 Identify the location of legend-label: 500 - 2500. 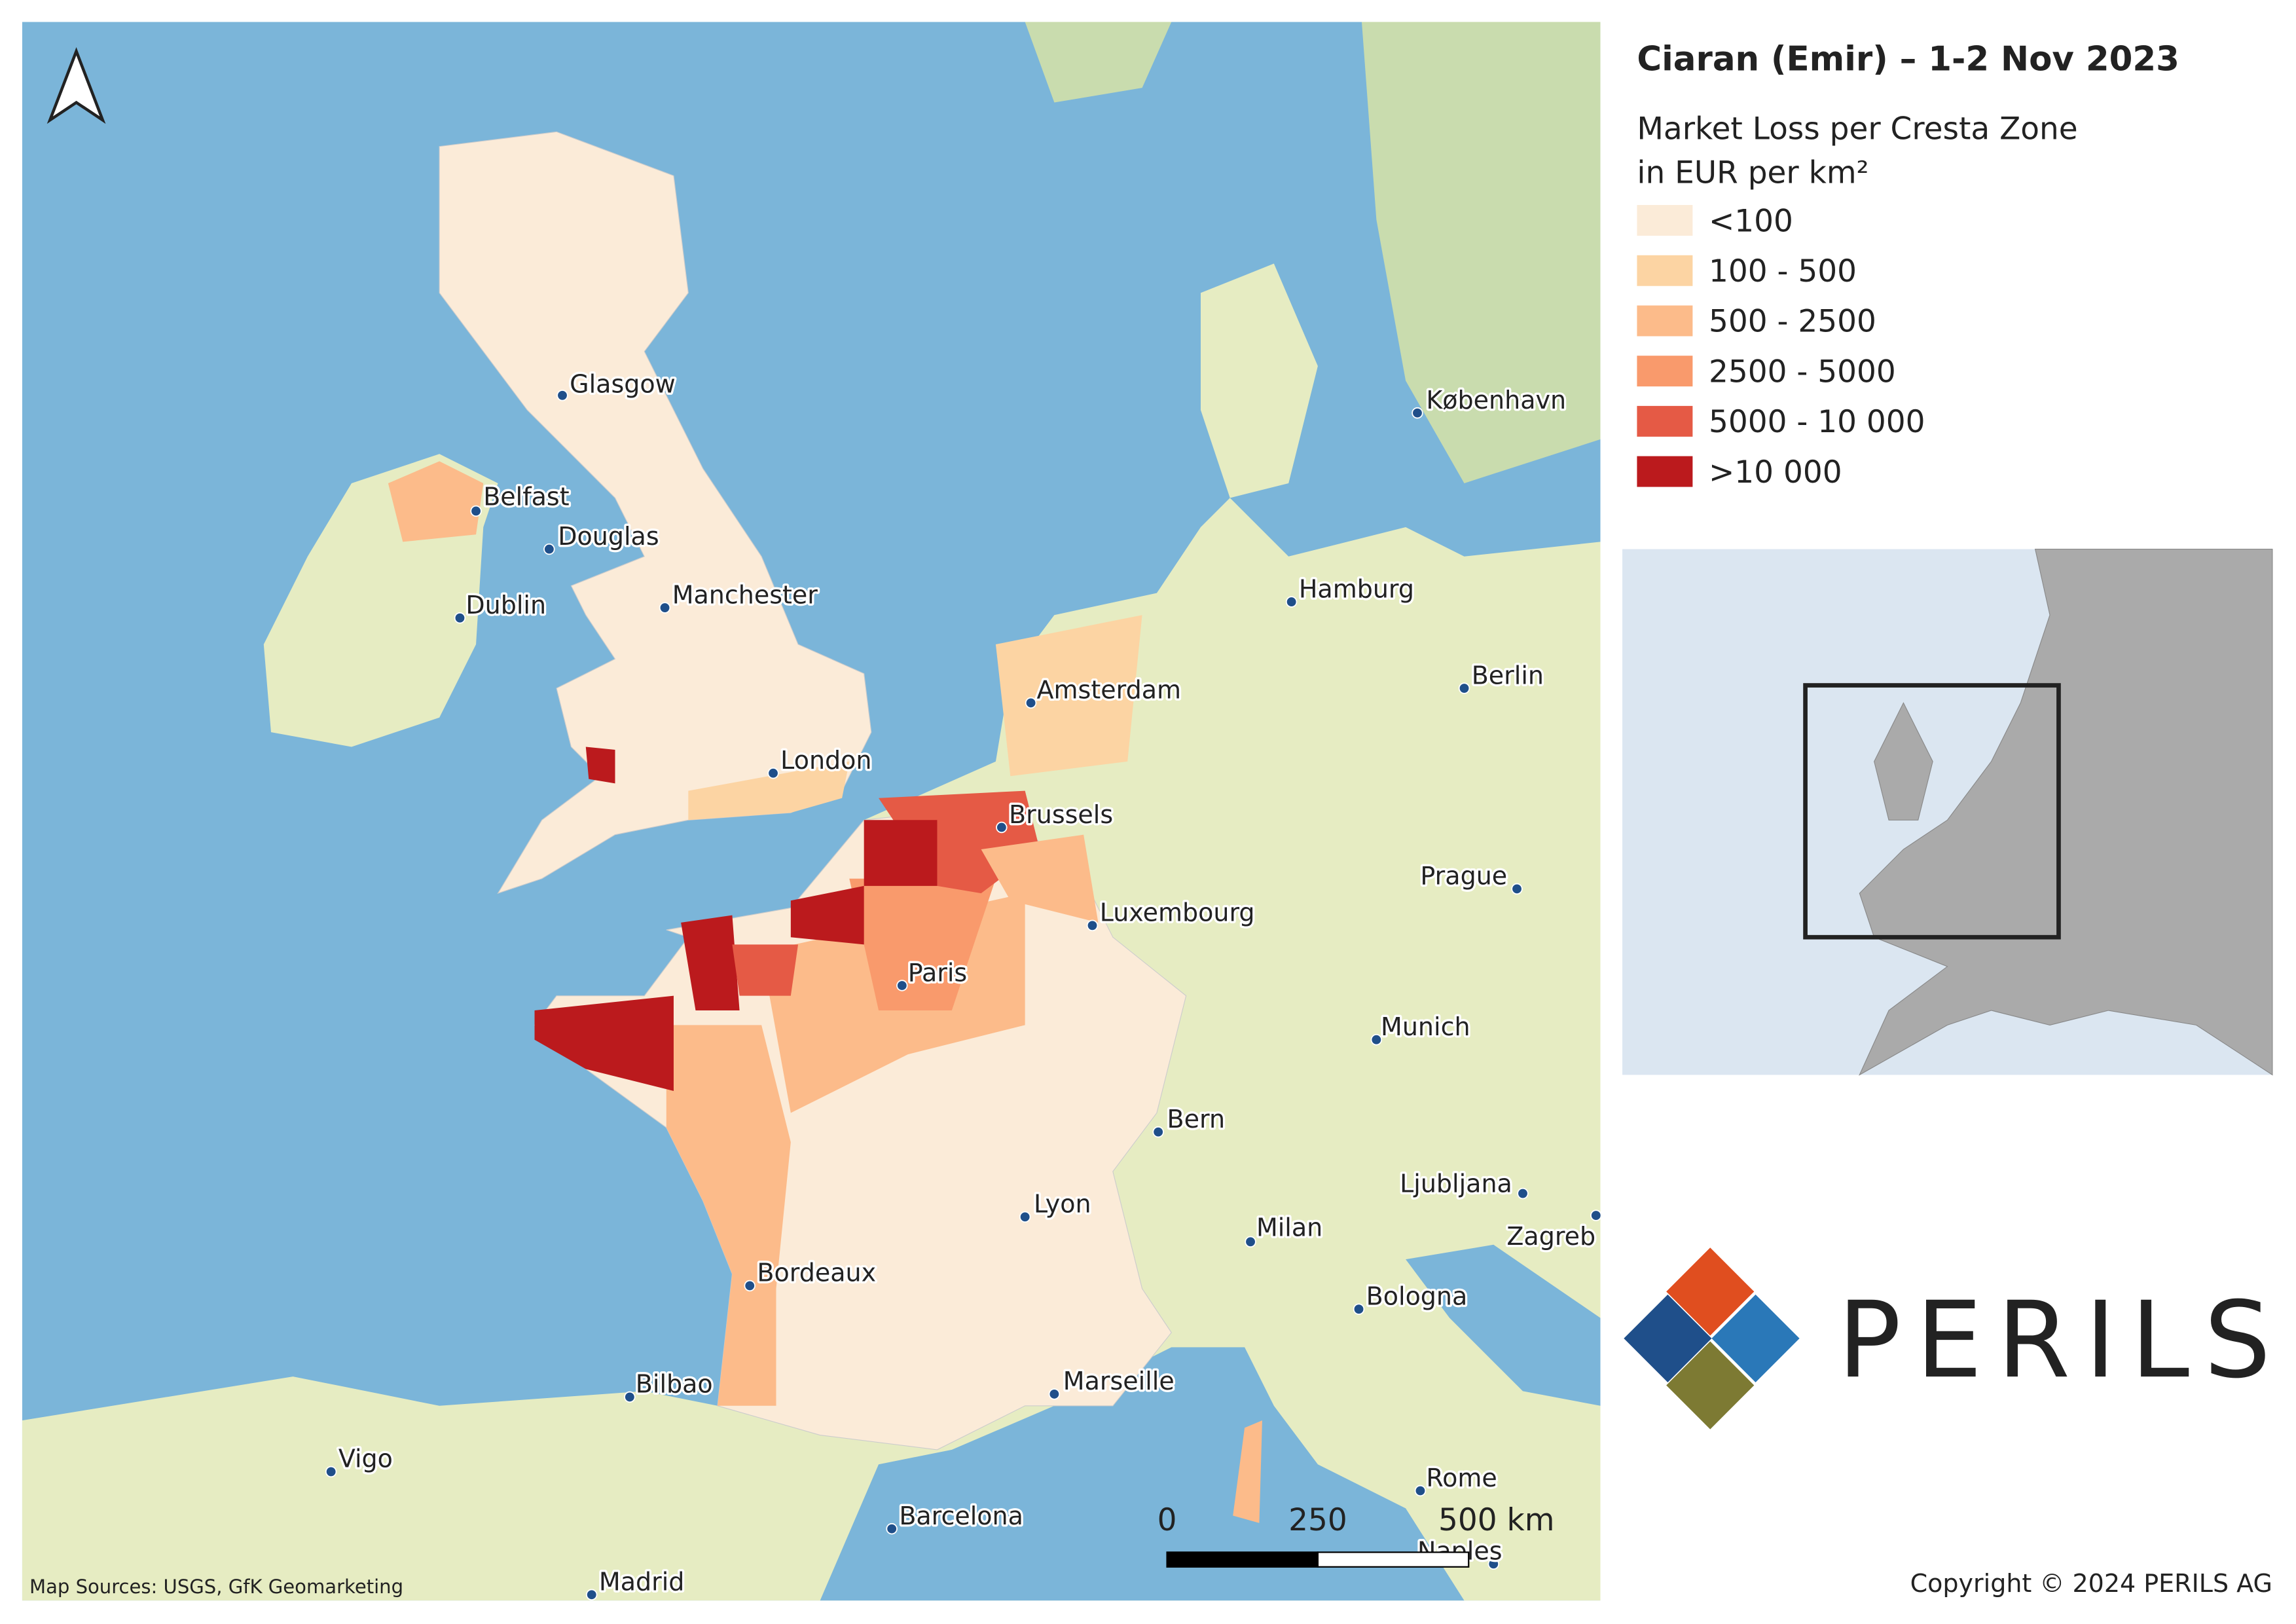
(1792, 322).